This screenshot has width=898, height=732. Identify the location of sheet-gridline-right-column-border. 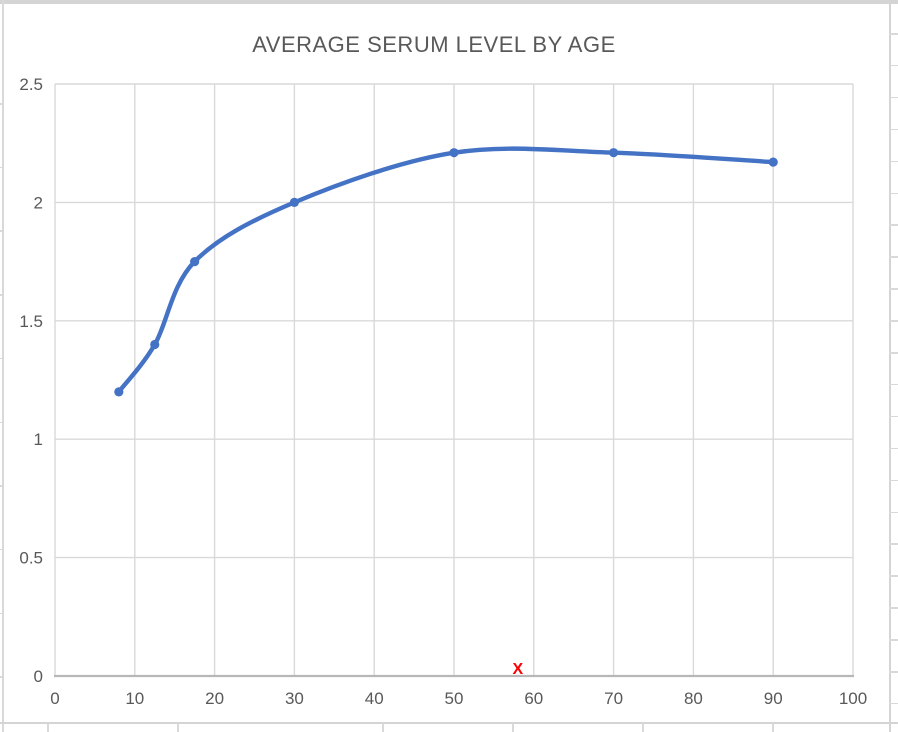
(890, 366).